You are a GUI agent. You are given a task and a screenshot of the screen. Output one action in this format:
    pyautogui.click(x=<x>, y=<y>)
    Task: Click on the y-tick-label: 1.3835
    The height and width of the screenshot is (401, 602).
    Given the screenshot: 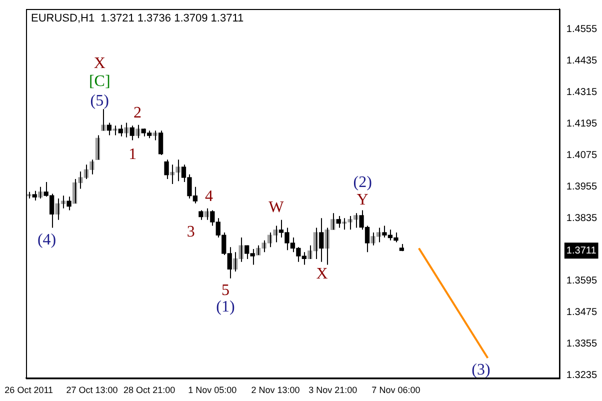 What is the action you would take?
    pyautogui.click(x=582, y=218)
    